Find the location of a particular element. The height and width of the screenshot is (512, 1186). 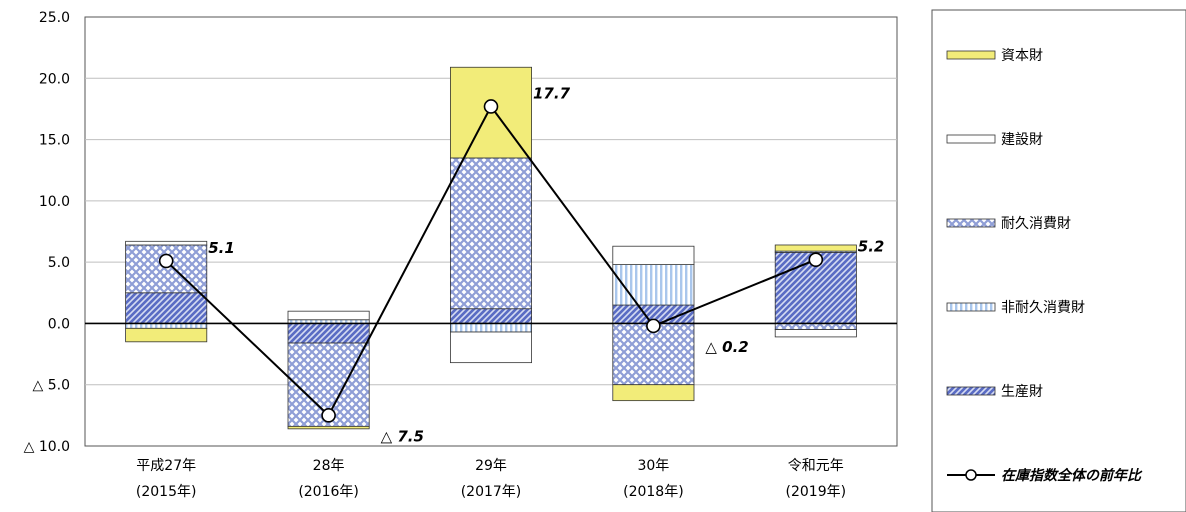

x-tick-sublabel: (2018年) is located at coordinates (653, 492).